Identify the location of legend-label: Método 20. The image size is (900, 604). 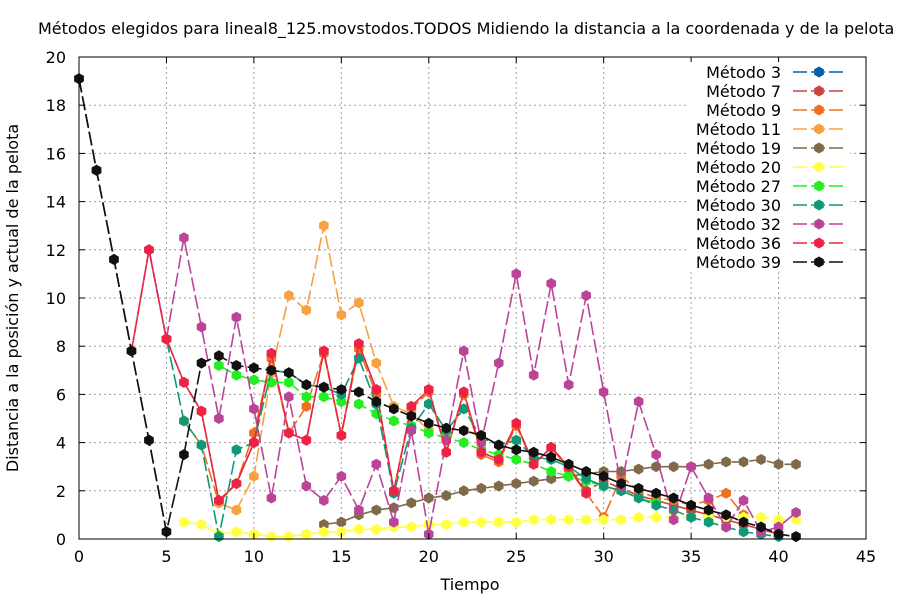
(738, 167).